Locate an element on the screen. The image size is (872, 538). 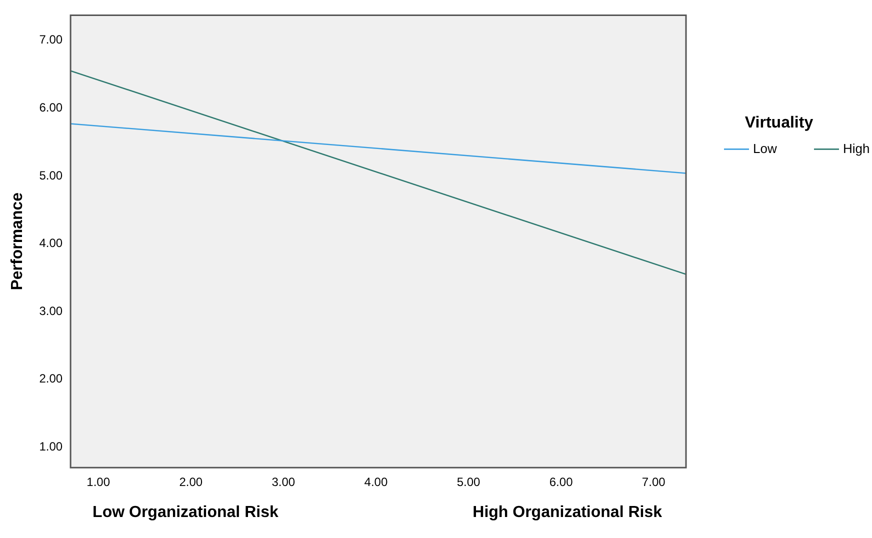
text: High Organizational Risk is located at coordinates (567, 513).